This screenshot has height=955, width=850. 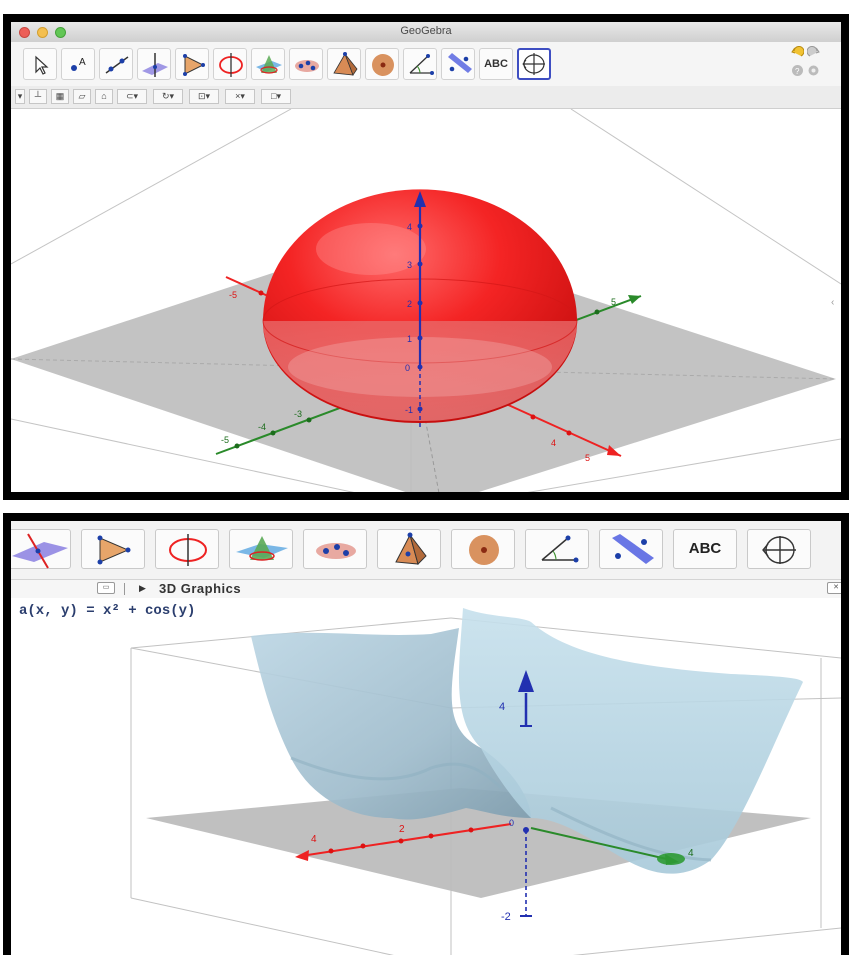 I want to click on minimize-window-button, so click(x=42, y=32).